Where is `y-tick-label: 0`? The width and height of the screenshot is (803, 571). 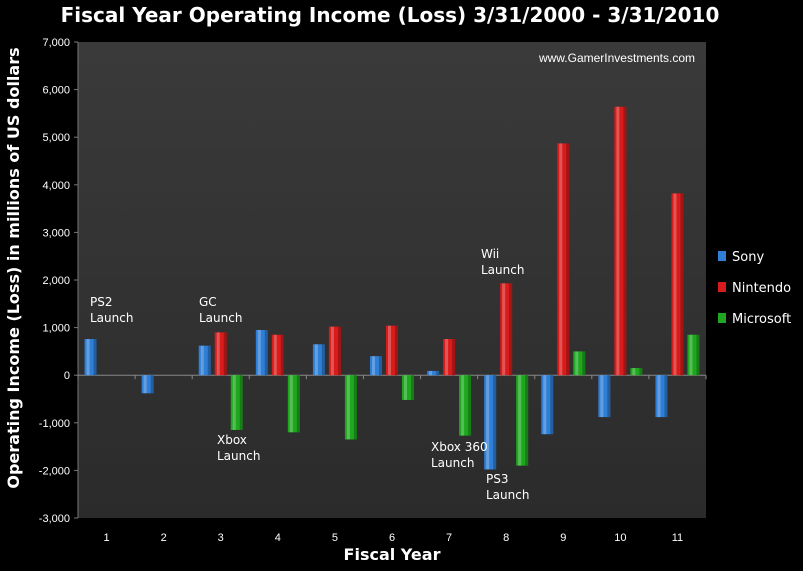
y-tick-label: 0 is located at coordinates (67, 376).